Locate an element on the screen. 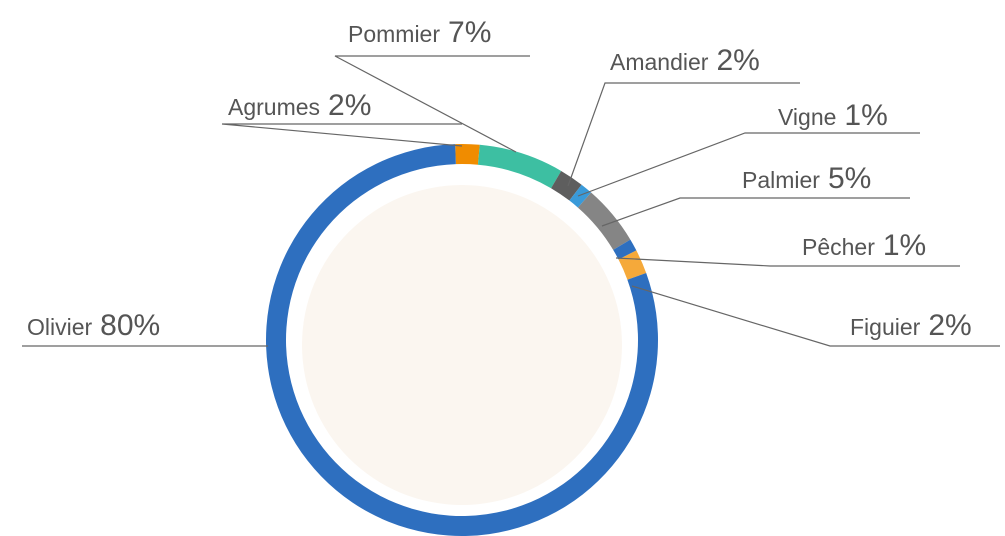 The image size is (1005, 536). slice-name: Pommier is located at coordinates (394, 34).